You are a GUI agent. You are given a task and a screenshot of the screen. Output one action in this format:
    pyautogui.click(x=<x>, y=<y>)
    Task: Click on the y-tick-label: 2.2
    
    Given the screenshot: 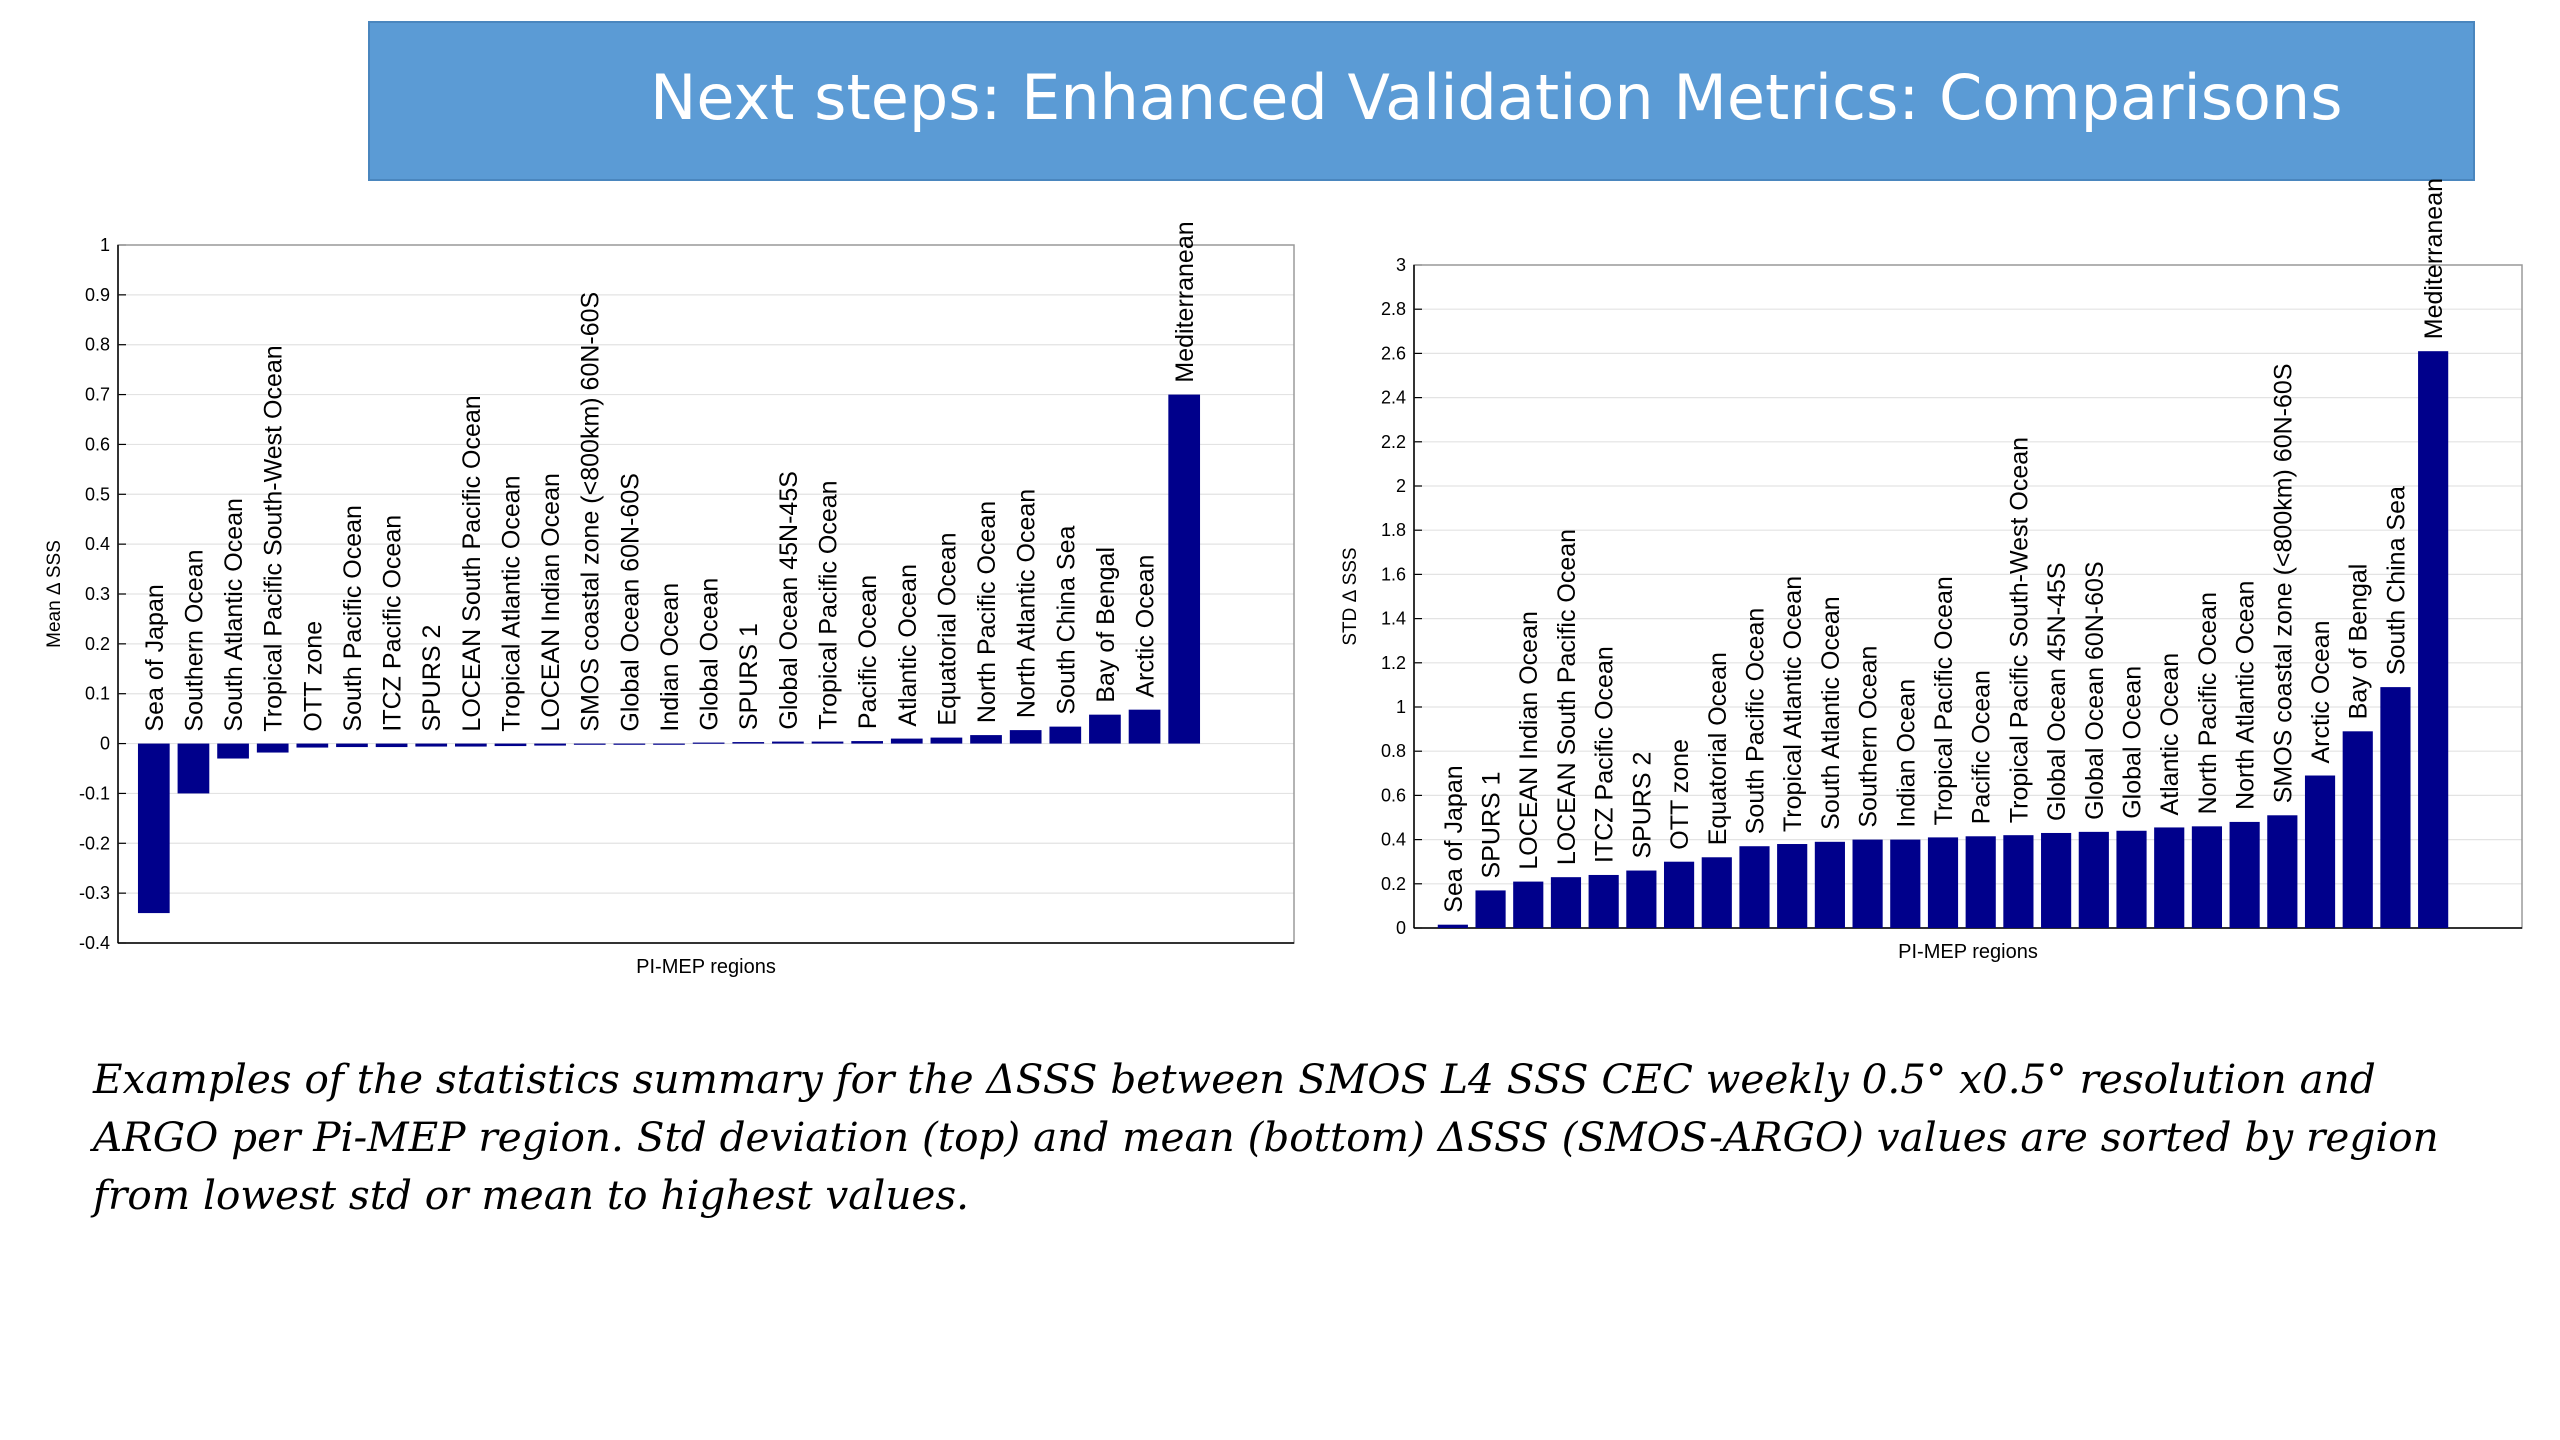 What is the action you would take?
    pyautogui.click(x=1393, y=442)
    